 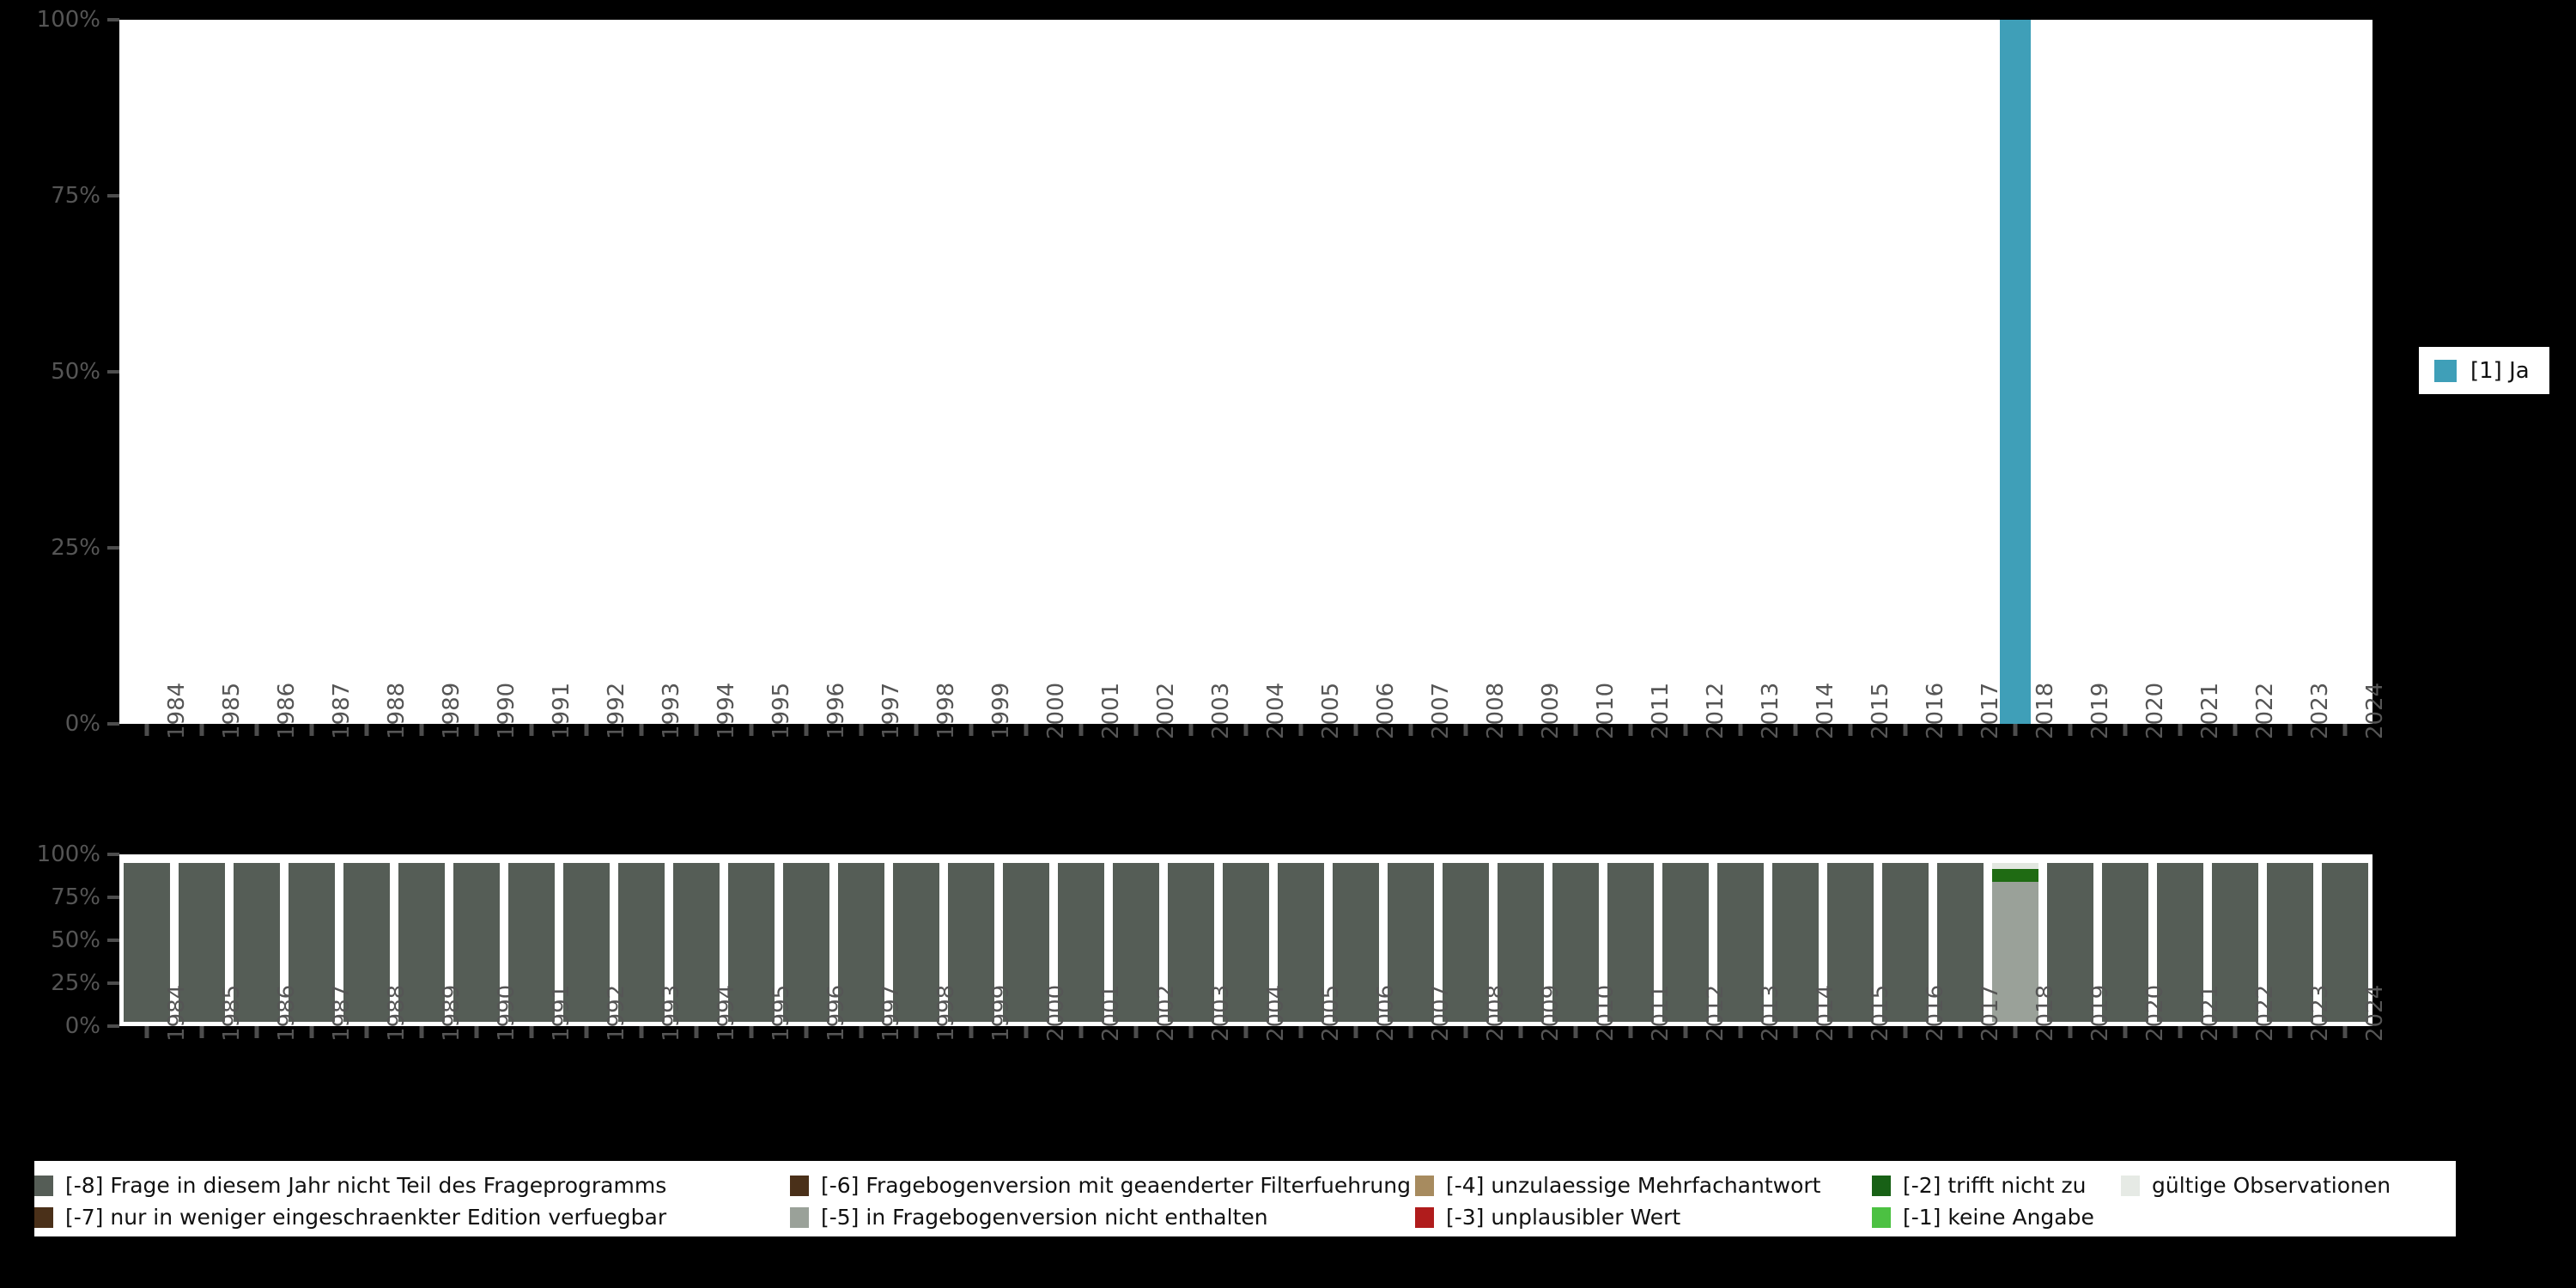 I want to click on series-legend: [1] Ja, so click(x=2484, y=370).